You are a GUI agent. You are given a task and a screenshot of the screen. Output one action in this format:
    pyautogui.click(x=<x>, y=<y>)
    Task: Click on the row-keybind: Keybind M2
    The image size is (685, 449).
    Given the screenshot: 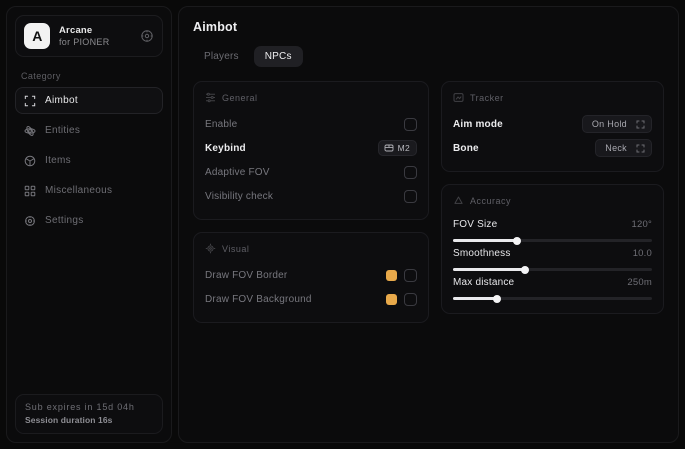 What is the action you would take?
    pyautogui.click(x=311, y=148)
    